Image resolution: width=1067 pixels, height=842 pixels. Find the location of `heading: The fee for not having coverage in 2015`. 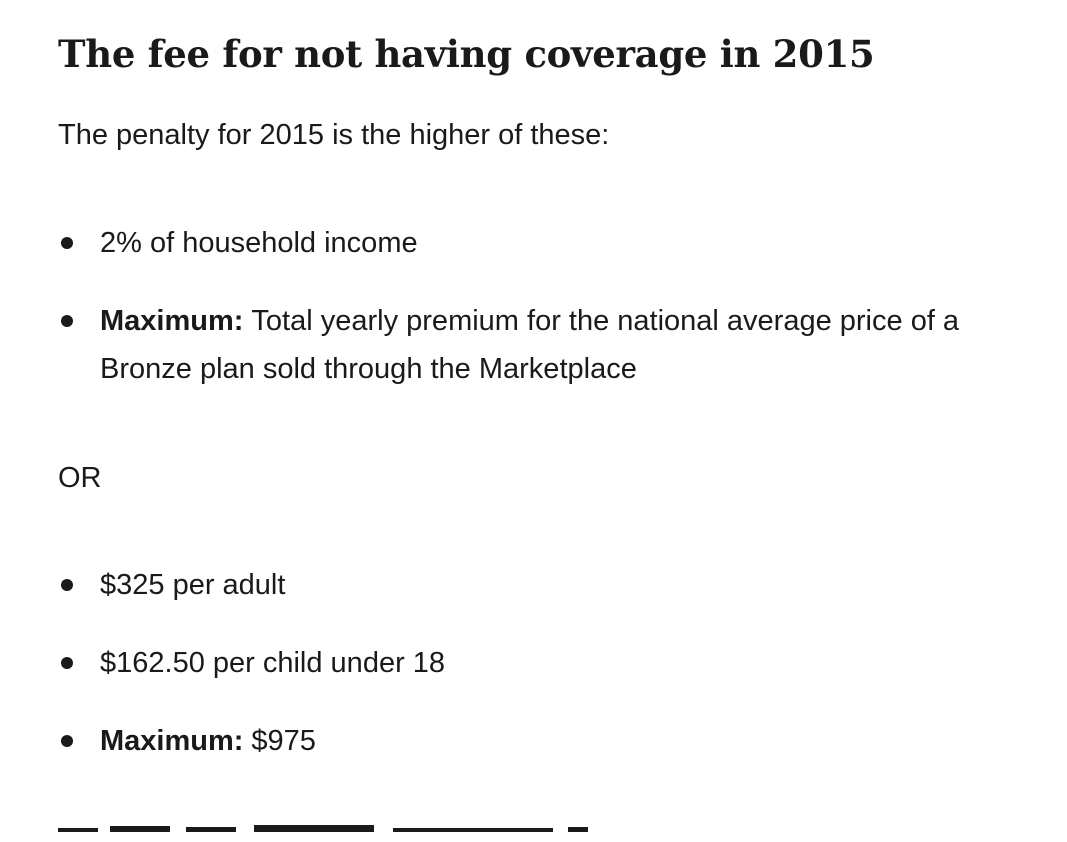

heading: The fee for not having coverage in 2015 is located at coordinates (466, 54).